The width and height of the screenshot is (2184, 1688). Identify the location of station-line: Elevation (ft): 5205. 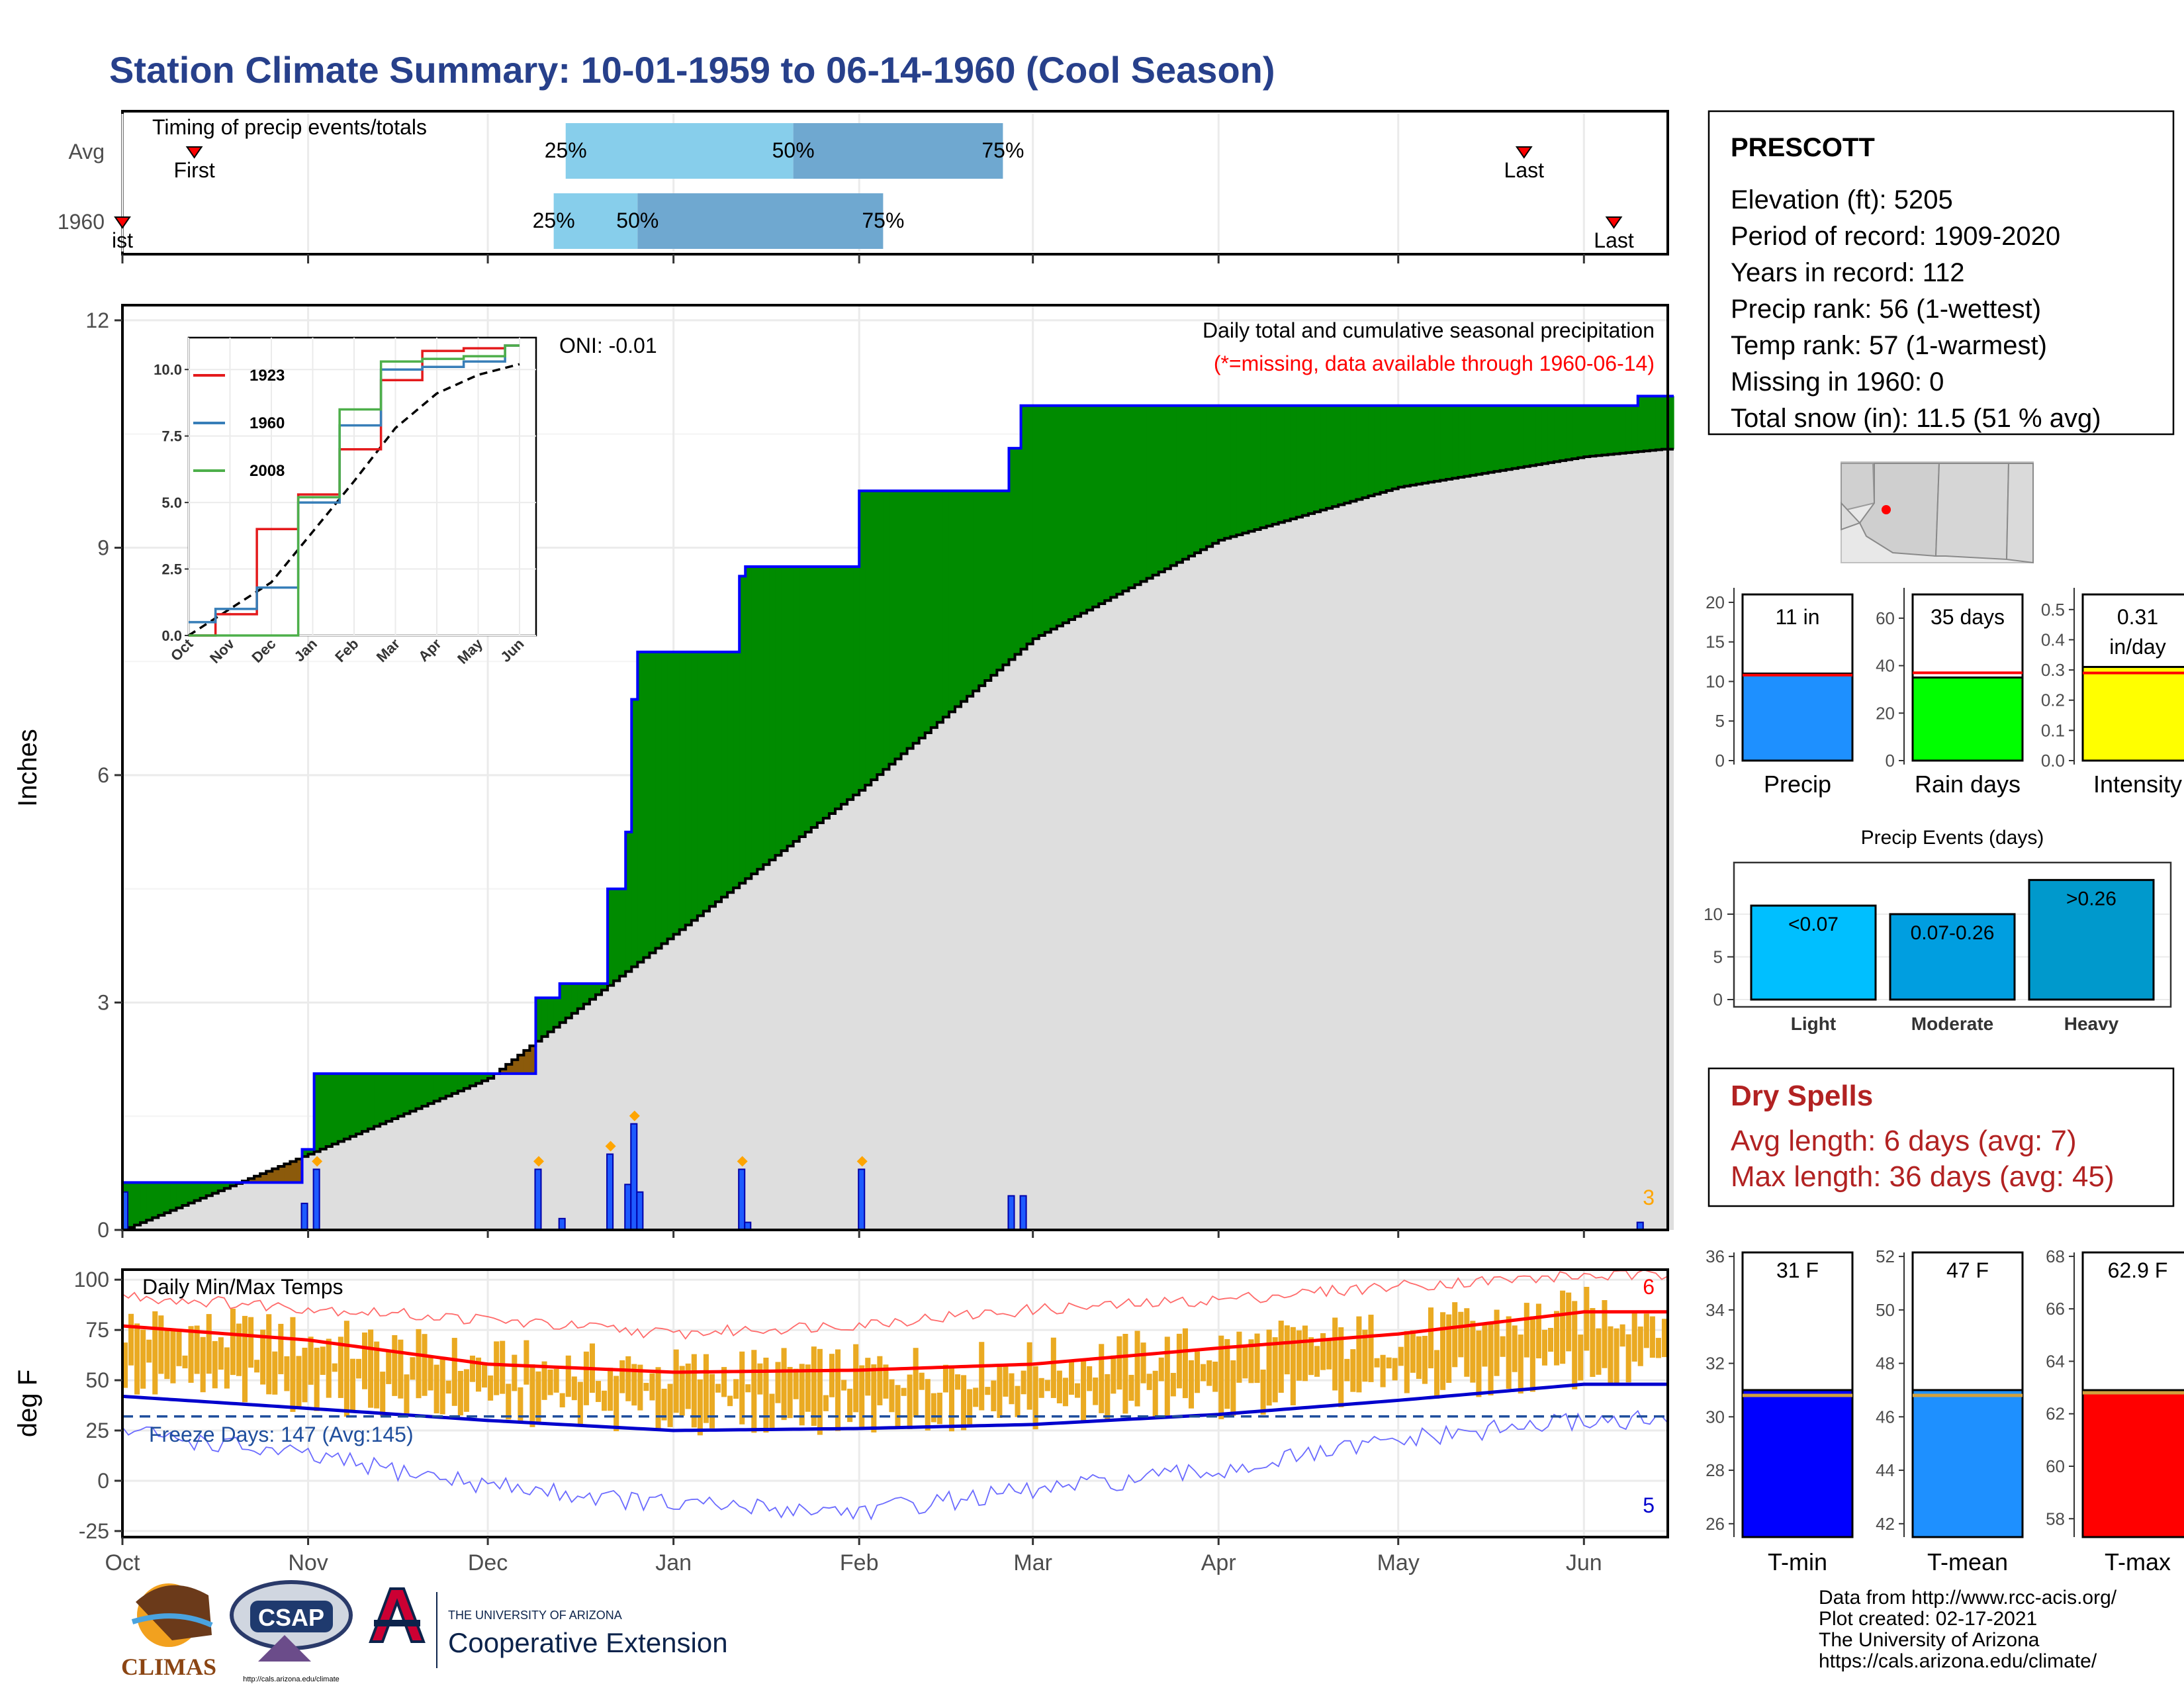
(1842, 199).